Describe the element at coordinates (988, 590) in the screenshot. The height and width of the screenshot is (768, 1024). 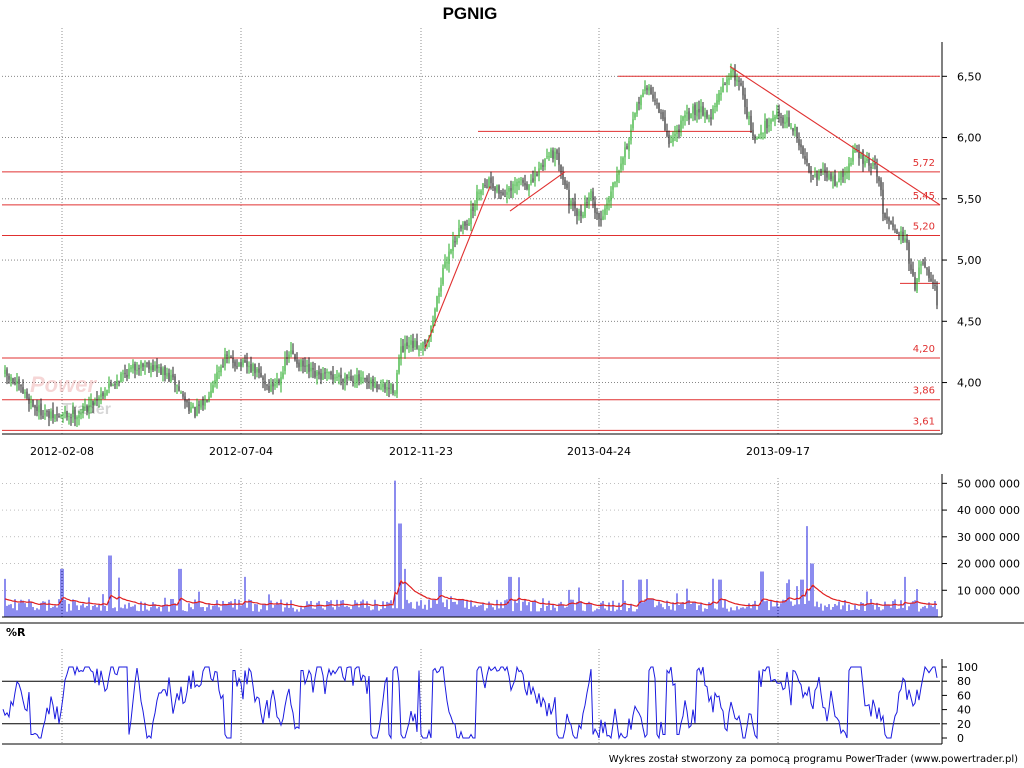
I see `volume-tick-label: 10 000 000` at that location.